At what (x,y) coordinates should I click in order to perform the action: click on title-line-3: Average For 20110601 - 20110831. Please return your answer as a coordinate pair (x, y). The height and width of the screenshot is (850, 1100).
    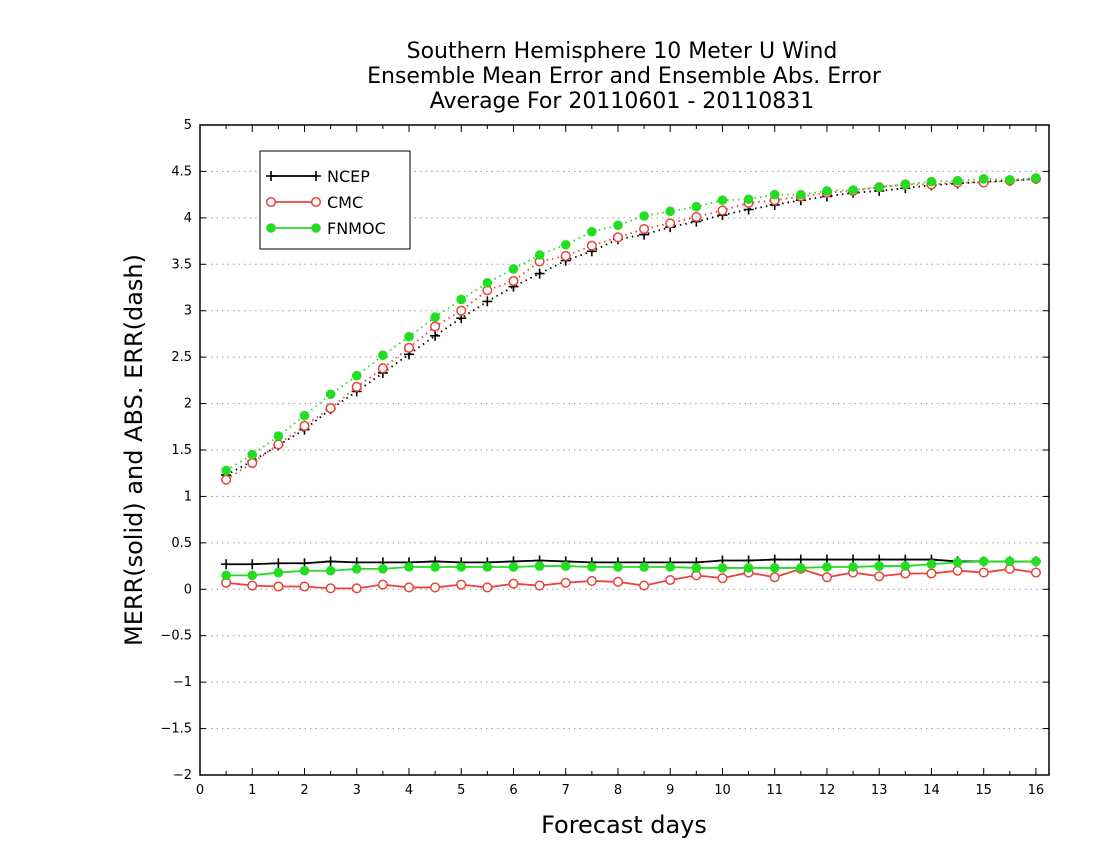
    Looking at the image, I should click on (622, 101).